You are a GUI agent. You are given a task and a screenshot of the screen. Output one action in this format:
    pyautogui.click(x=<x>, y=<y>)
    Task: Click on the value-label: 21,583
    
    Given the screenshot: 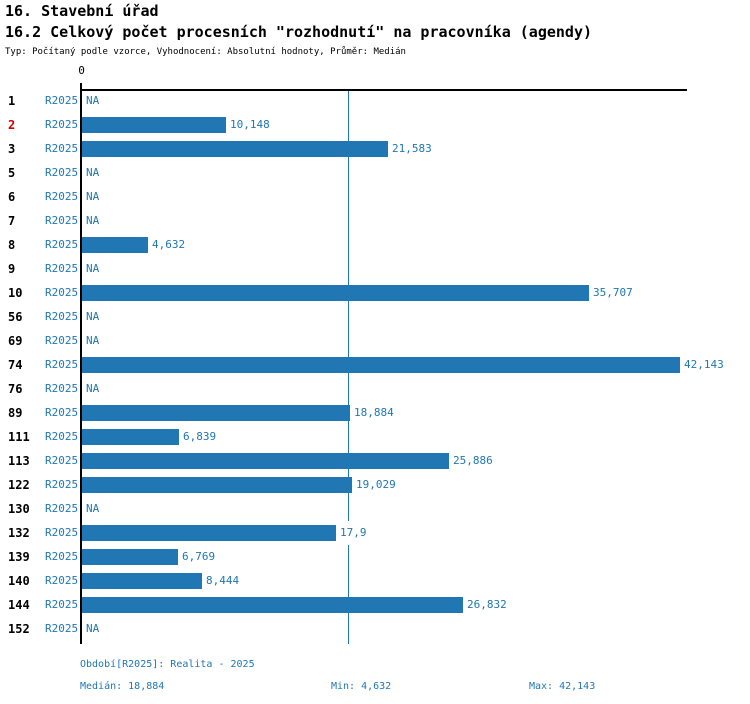 What is the action you would take?
    pyautogui.click(x=412, y=149)
    